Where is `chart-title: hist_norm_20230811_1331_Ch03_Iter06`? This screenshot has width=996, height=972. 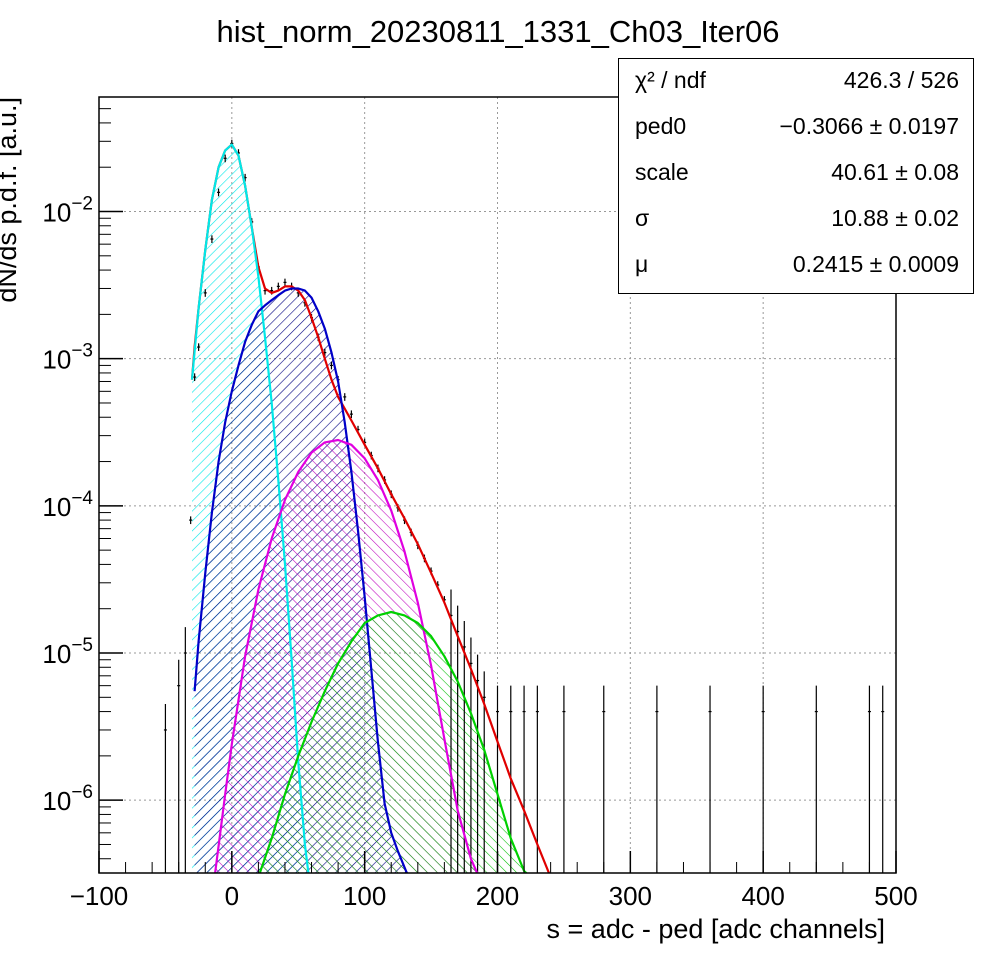 chart-title: hist_norm_20230811_1331_Ch03_Iter06 is located at coordinates (498, 31).